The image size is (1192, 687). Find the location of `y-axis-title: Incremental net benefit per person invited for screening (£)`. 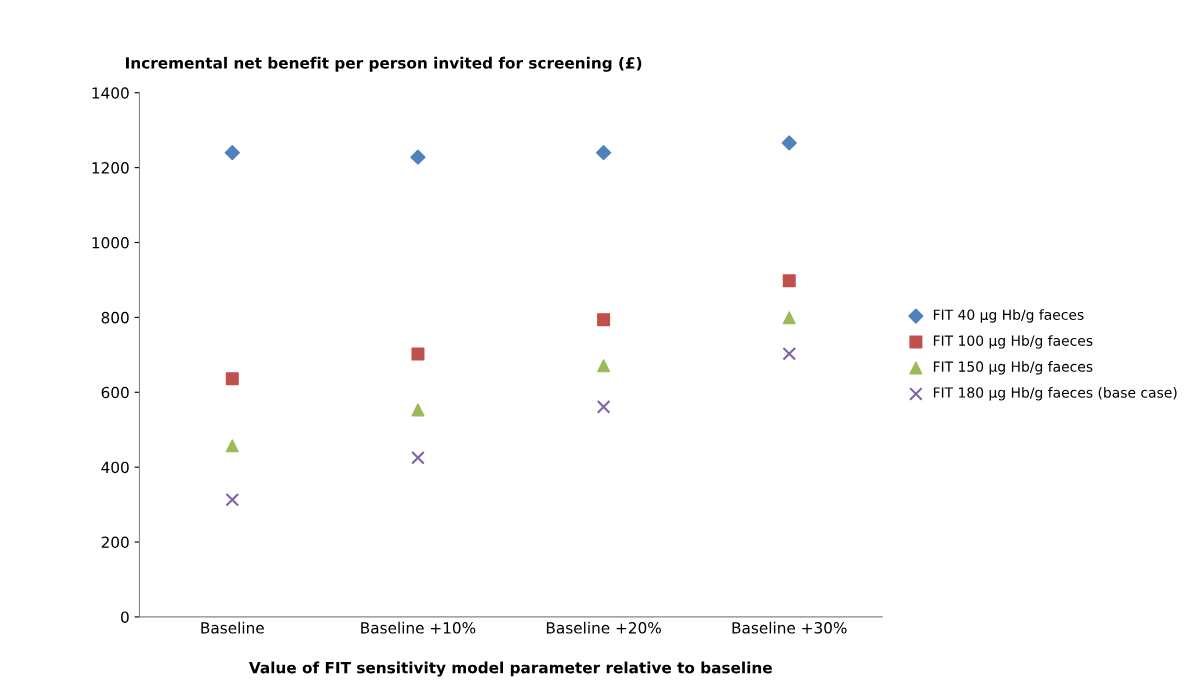

y-axis-title: Incremental net benefit per person invited for screening (£) is located at coordinates (384, 64).